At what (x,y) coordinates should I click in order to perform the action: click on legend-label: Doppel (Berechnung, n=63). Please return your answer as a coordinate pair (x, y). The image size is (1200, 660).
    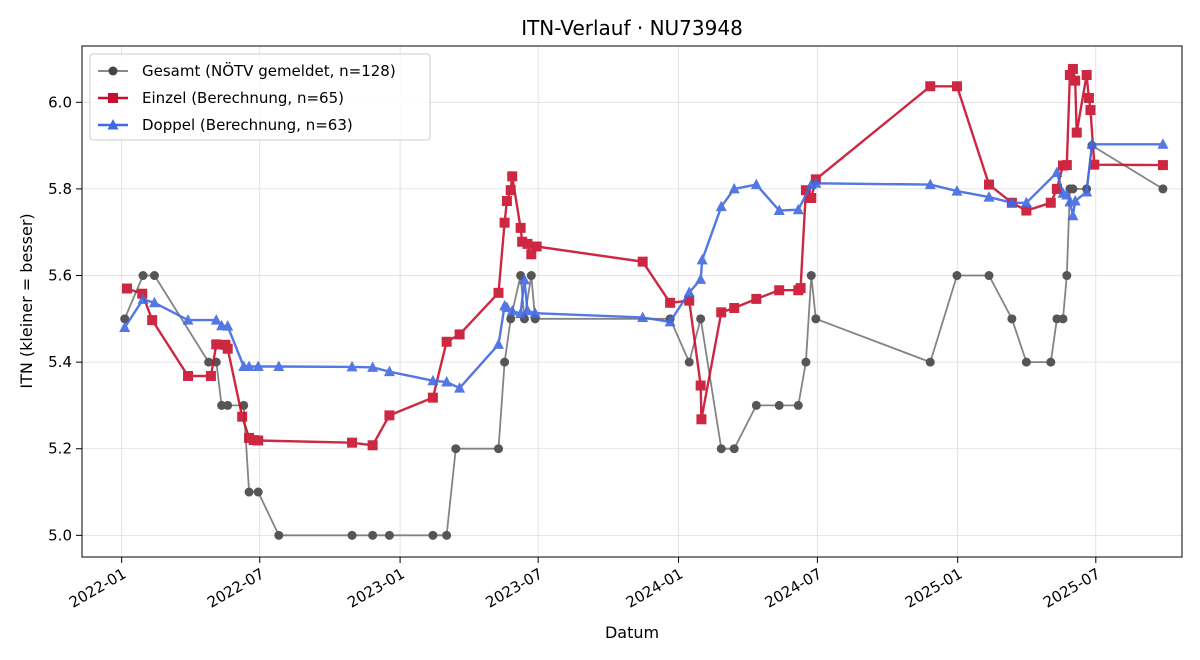
    Looking at the image, I should click on (247, 125).